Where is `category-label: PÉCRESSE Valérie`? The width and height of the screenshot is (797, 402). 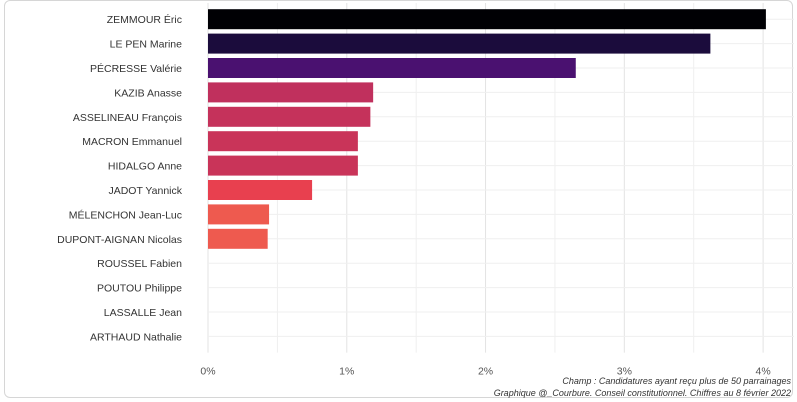
category-label: PÉCRESSE Valérie is located at coordinates (136, 68).